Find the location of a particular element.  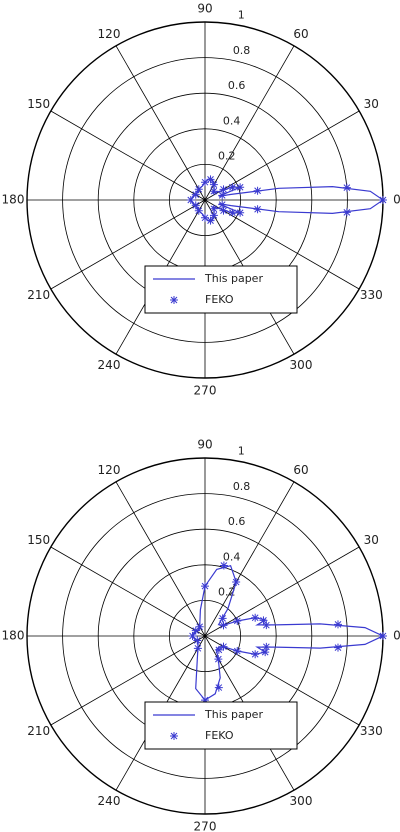

legend-label: This paper is located at coordinates (233, 278).